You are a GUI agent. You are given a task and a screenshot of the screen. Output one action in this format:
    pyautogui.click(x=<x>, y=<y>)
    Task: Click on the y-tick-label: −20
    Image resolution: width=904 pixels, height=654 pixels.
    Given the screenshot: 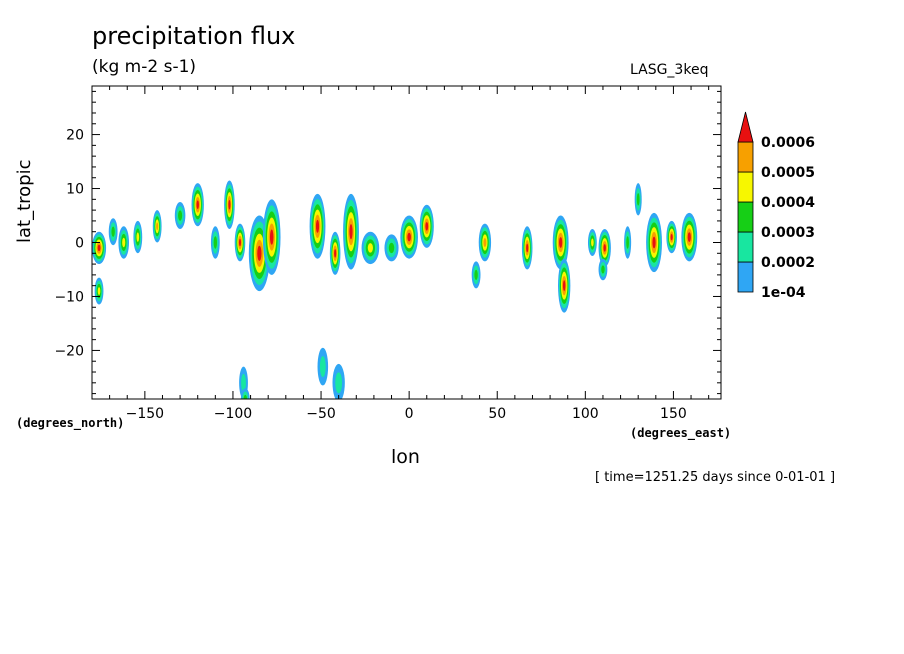 What is the action you would take?
    pyautogui.click(x=69, y=351)
    